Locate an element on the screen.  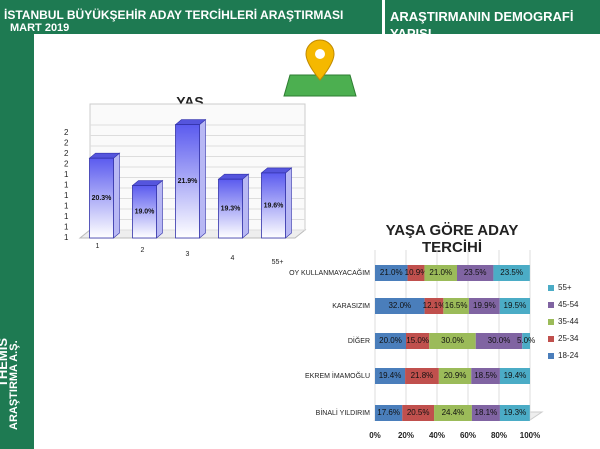
value-label: 5.0% is located at coordinates (526, 340).